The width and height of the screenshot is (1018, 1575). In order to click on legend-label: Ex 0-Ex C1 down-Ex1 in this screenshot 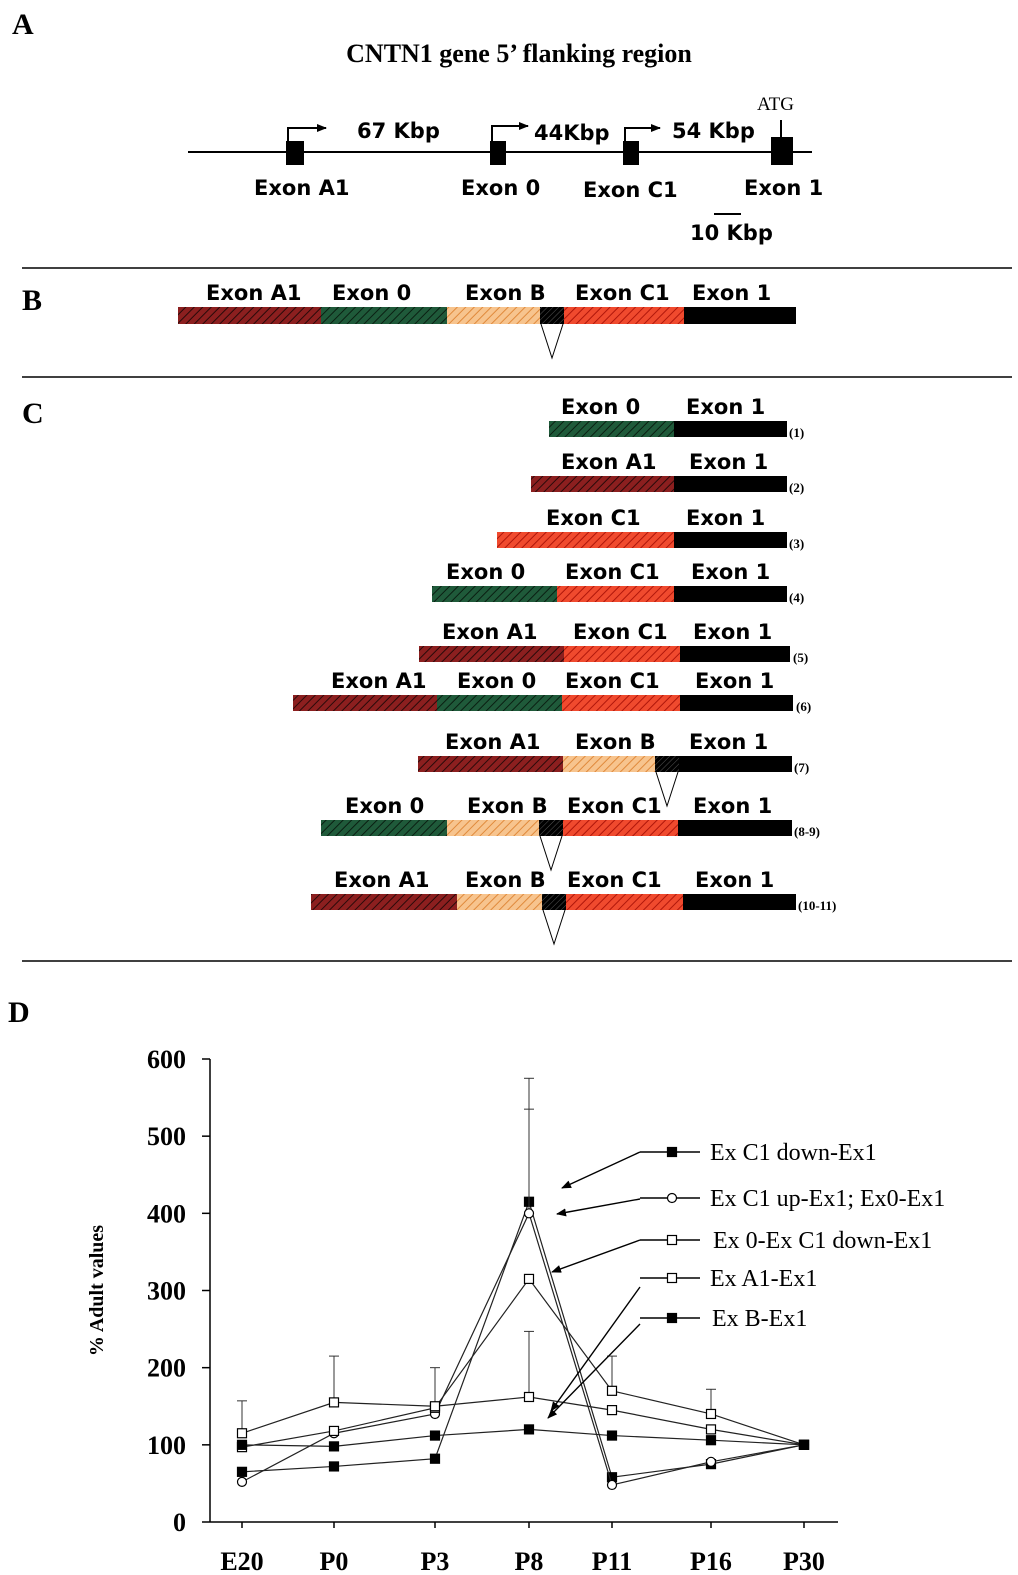, I will do `click(822, 1241)`.